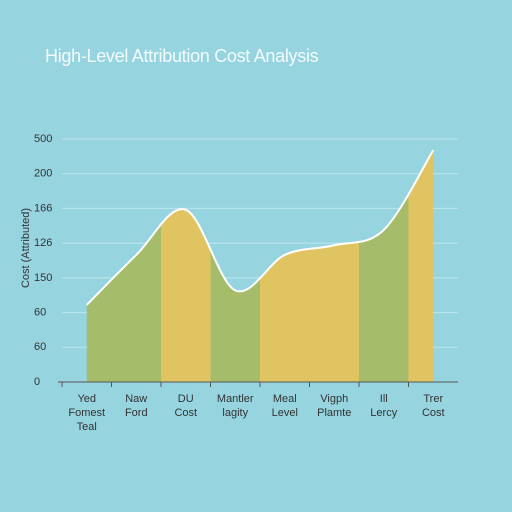 Image resolution: width=512 pixels, height=512 pixels. What do you see at coordinates (182, 56) in the screenshot?
I see `chart-title: High-Level Attribution Cost Analysis` at bounding box center [182, 56].